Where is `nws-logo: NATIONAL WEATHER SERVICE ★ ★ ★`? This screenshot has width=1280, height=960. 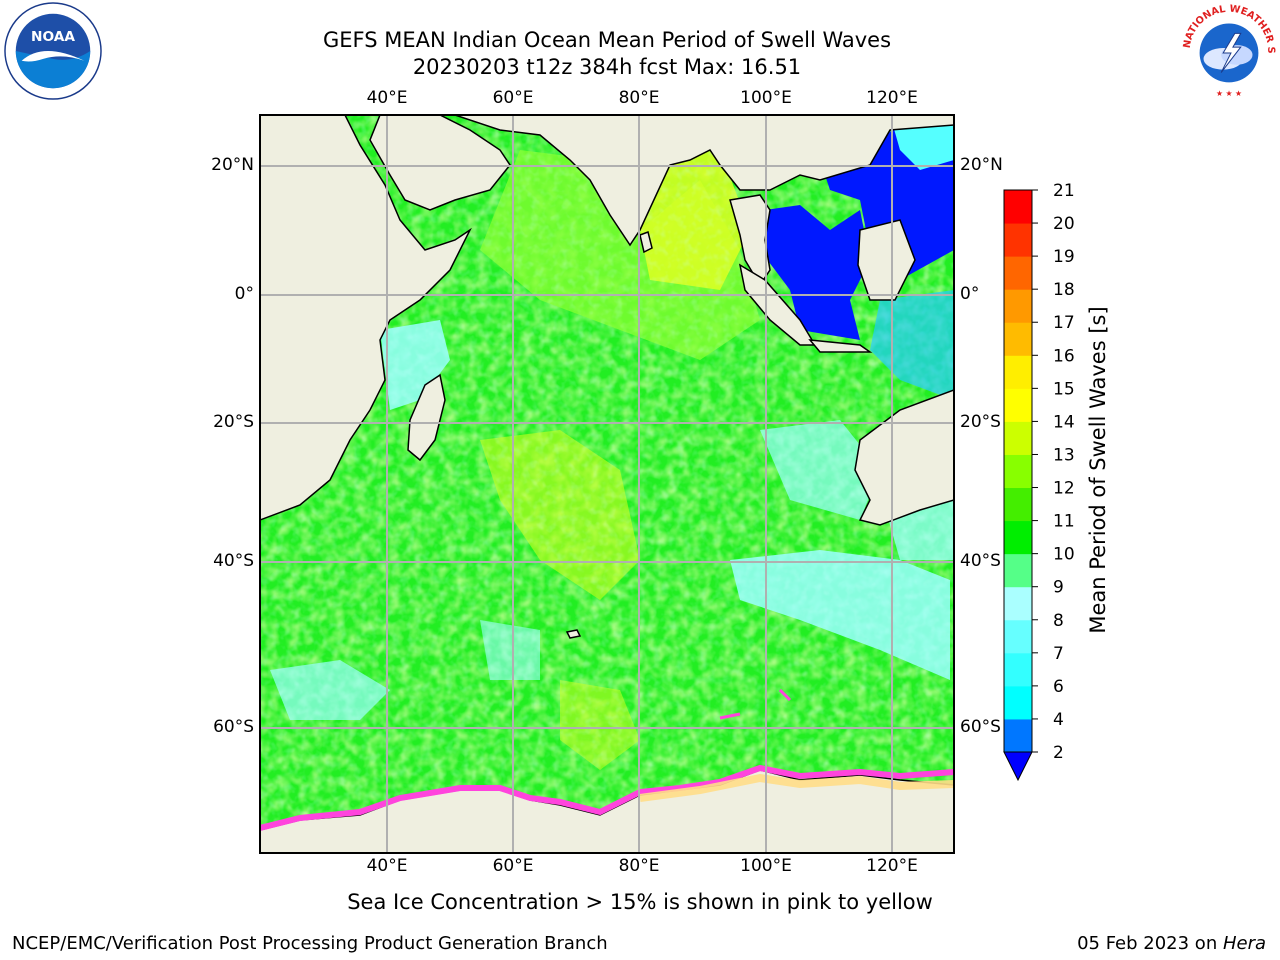 nws-logo: NATIONAL WEATHER SERVICE ★ ★ ★ is located at coordinates (1228, 50).